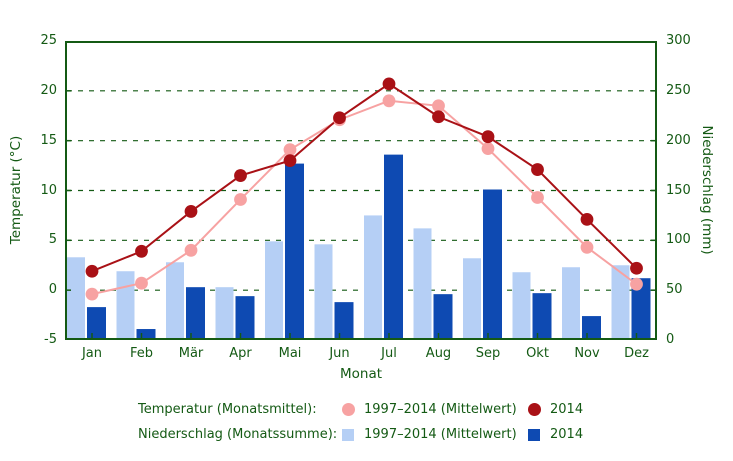  I want to click on y-tick-label-left: 20, so click(48, 90).